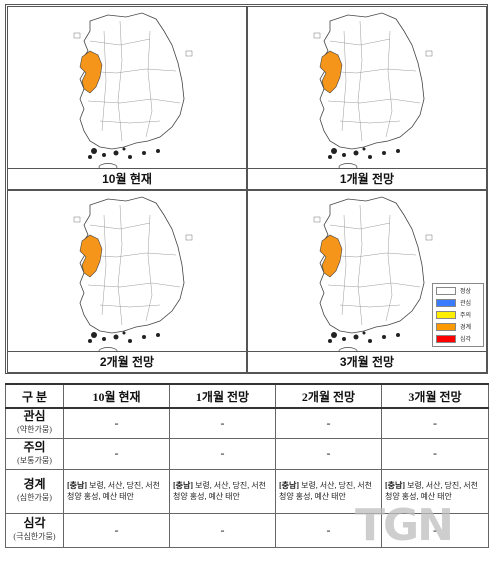  What do you see at coordinates (34, 536) in the screenshot?
I see `level-sub: (극심한가뭄)` at bounding box center [34, 536].